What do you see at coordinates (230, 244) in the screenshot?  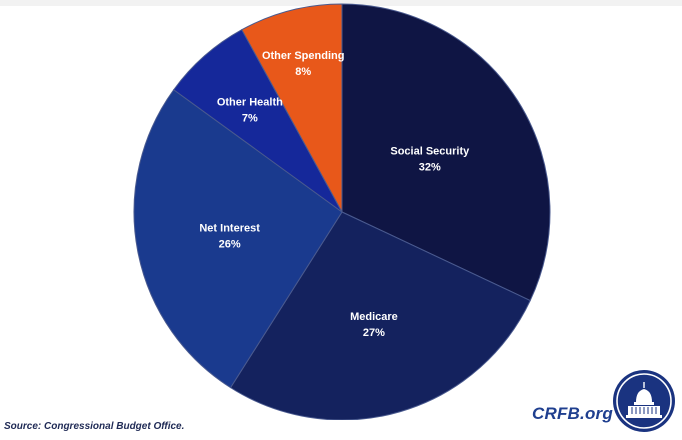 I see `slice-value-label: 26%` at bounding box center [230, 244].